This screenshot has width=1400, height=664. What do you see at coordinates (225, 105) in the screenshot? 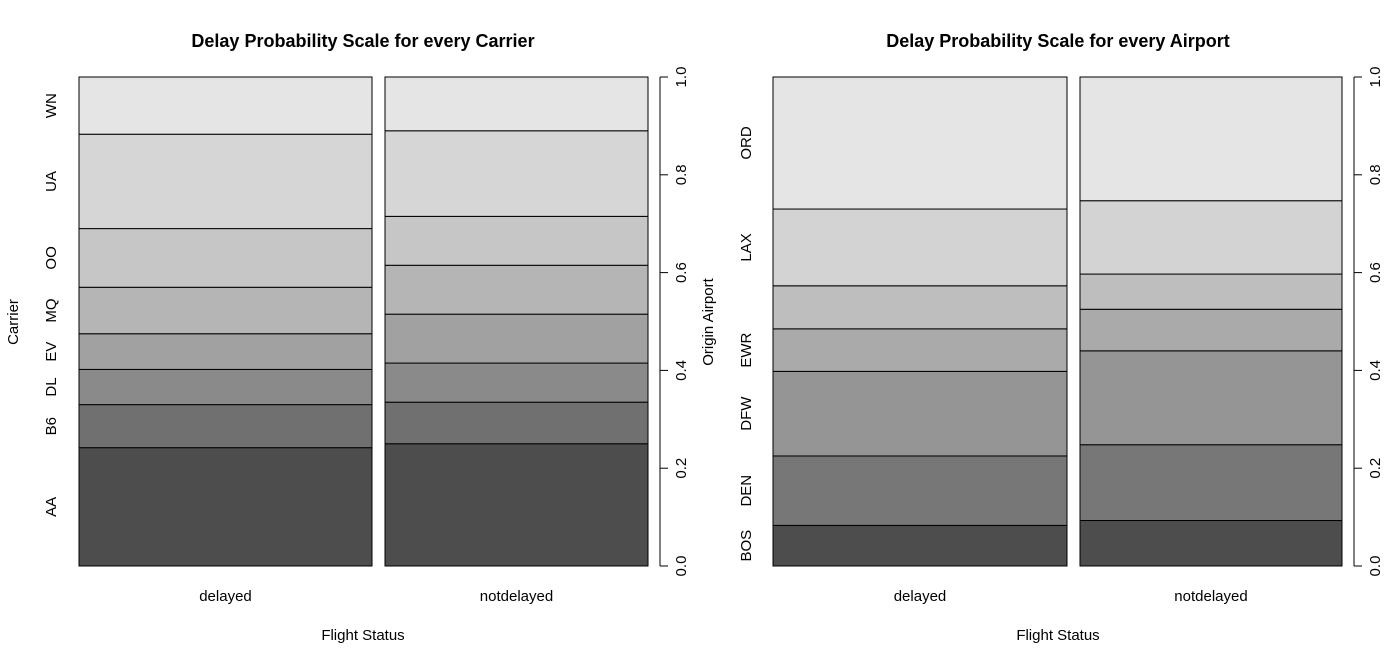
I see `segment-wn-delayed` at bounding box center [225, 105].